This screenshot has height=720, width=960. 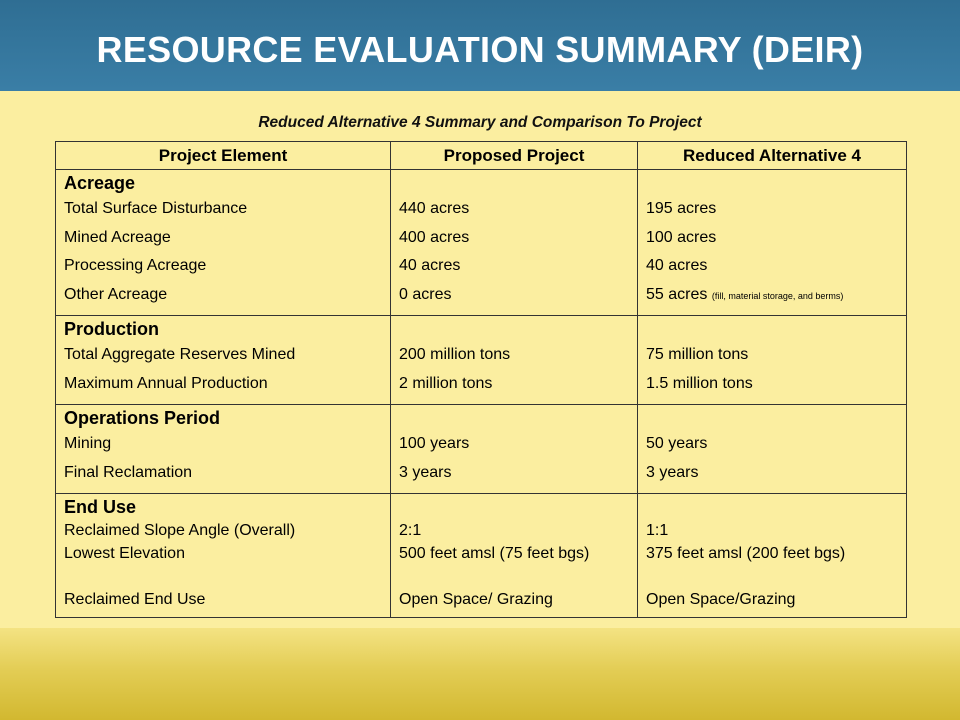 I want to click on reduced-value: Open Space/Grazing, so click(x=721, y=599).